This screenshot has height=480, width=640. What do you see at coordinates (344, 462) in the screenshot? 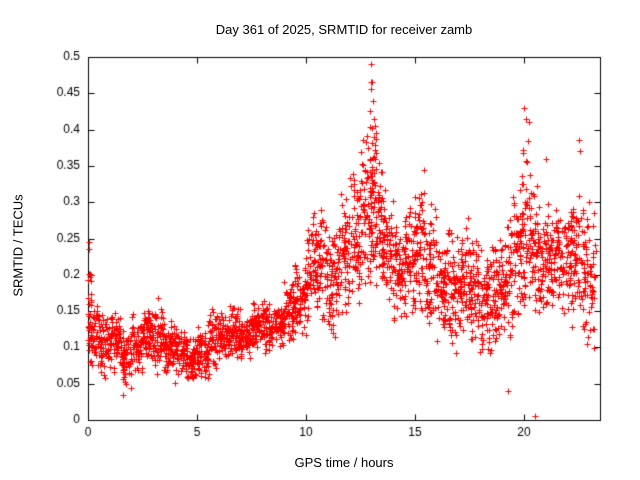
I see `x-axis-label: GPS time / hours` at bounding box center [344, 462].